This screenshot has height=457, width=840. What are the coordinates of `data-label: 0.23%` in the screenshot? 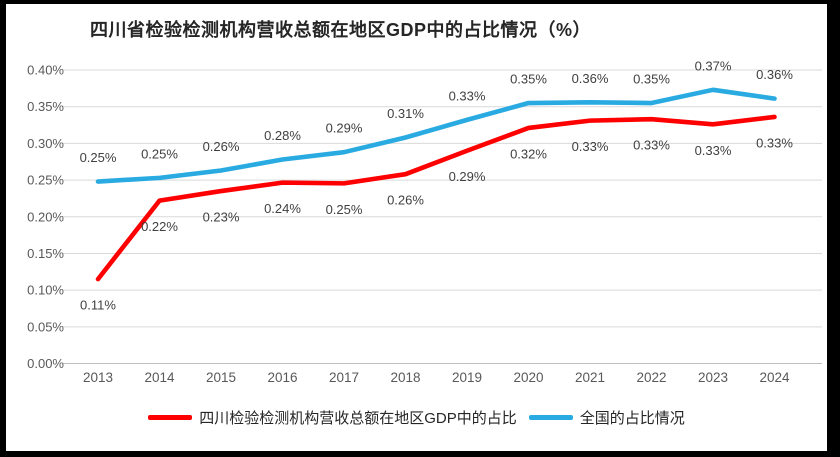 It's located at (221, 217).